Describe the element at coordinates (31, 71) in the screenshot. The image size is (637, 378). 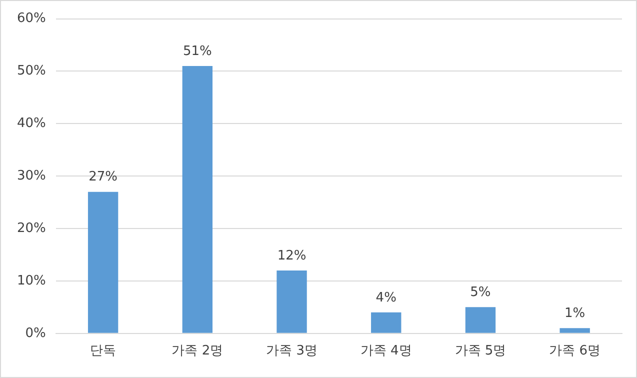
I see `y-tick-label: 50%` at that location.